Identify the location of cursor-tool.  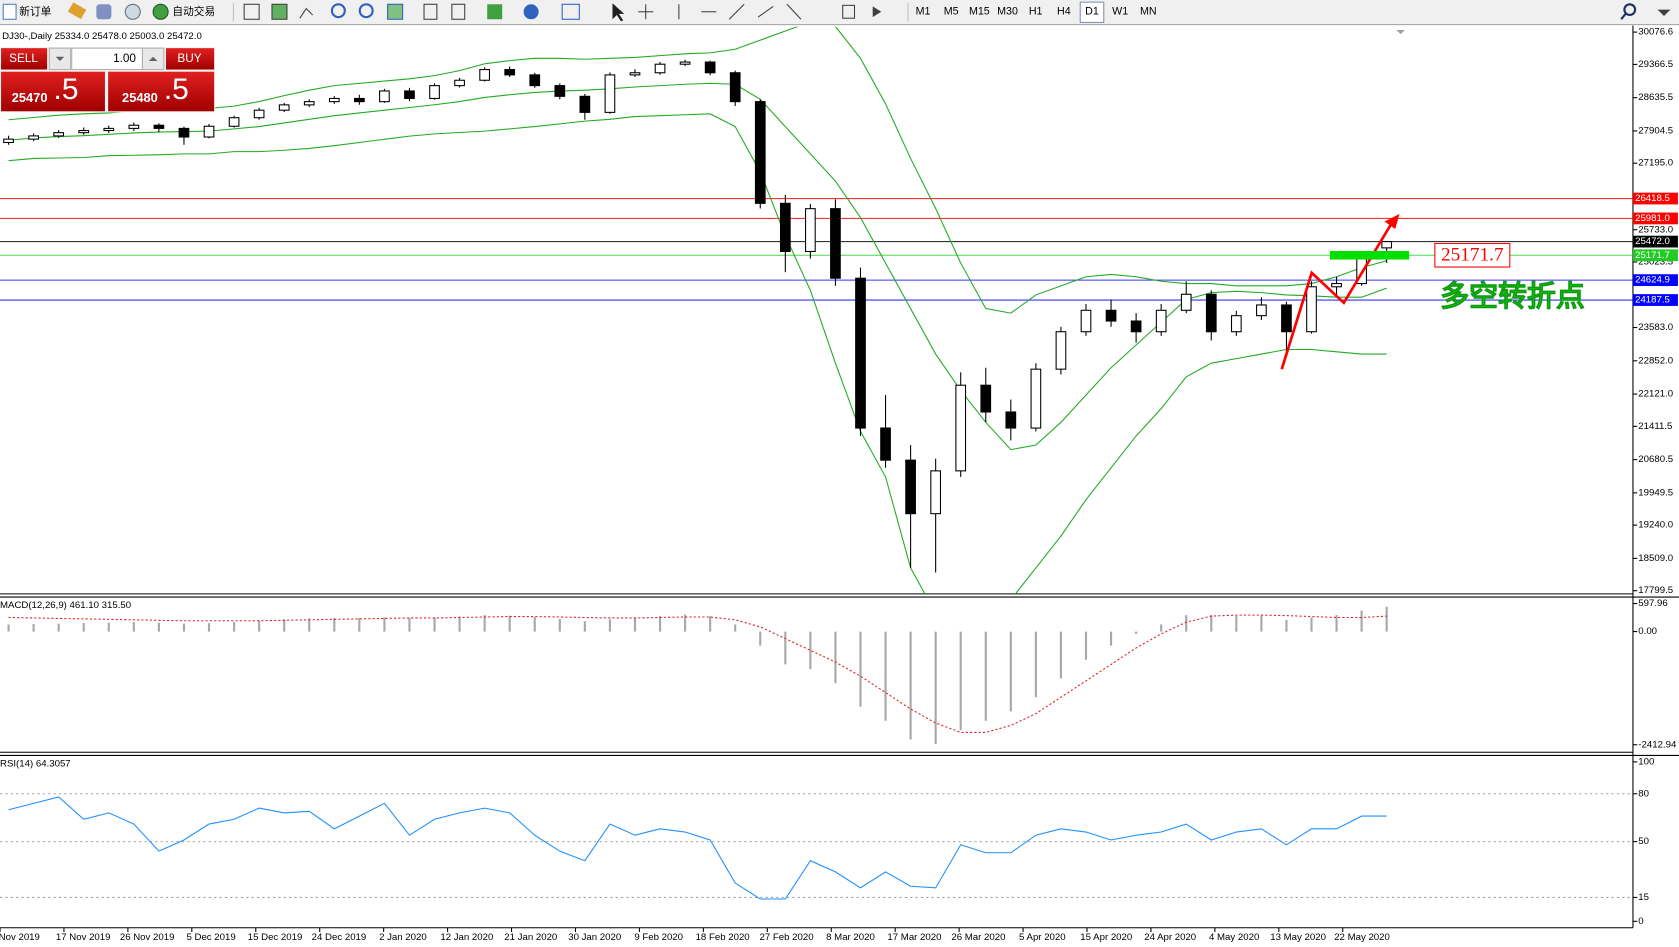
(618, 12).